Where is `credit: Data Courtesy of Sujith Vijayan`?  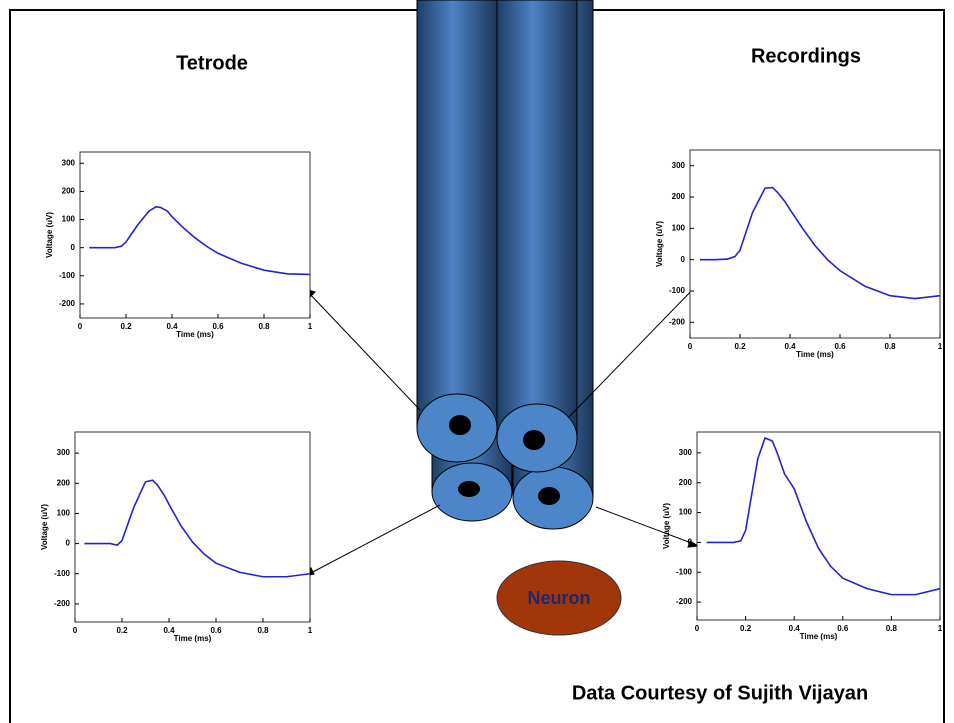
credit: Data Courtesy of Sujith Vijayan is located at coordinates (720, 693).